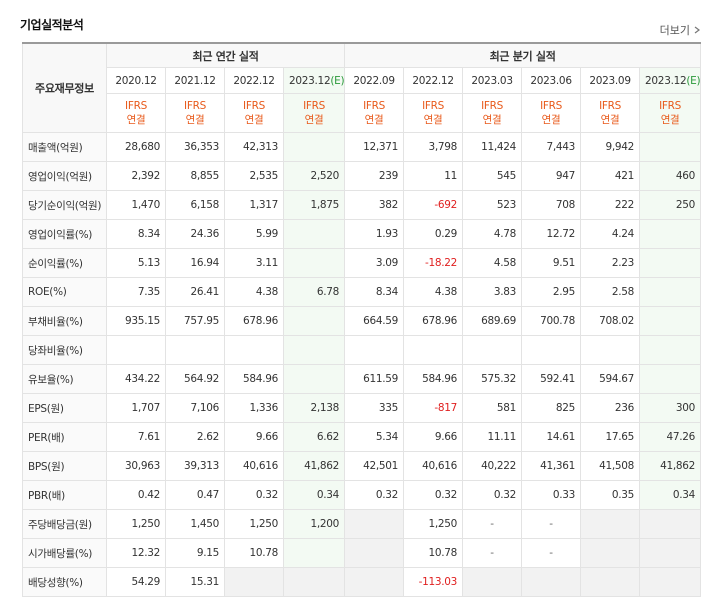 The image size is (715, 602). Describe the element at coordinates (610, 379) in the screenshot. I see `value-cell: 594.67` at that location.